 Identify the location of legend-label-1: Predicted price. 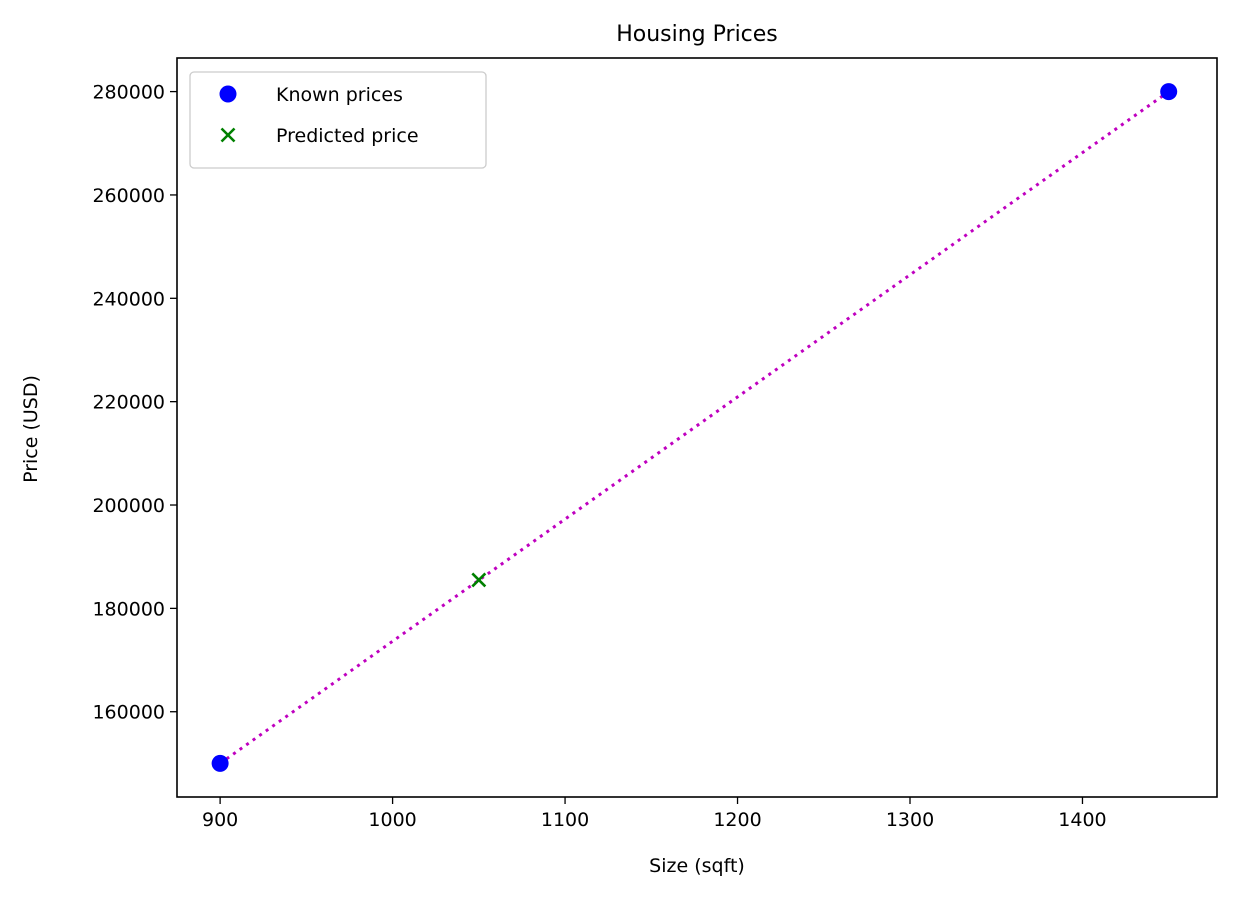
(347, 136).